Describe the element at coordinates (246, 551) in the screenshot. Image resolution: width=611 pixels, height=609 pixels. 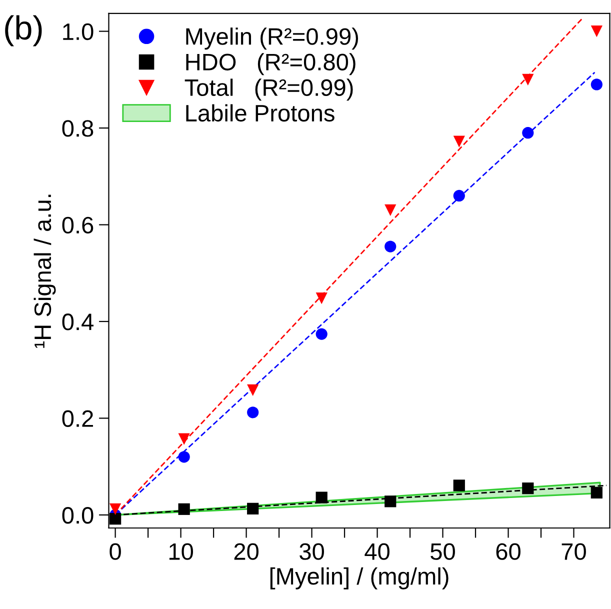
I see `x-tick-label: 20` at that location.